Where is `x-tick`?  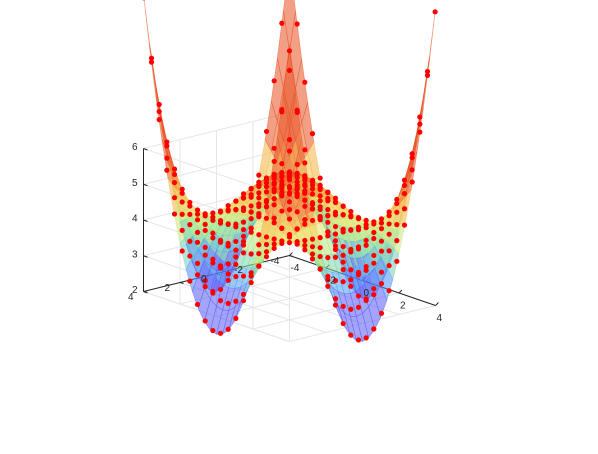
x-tick is located at coordinates (400, 291).